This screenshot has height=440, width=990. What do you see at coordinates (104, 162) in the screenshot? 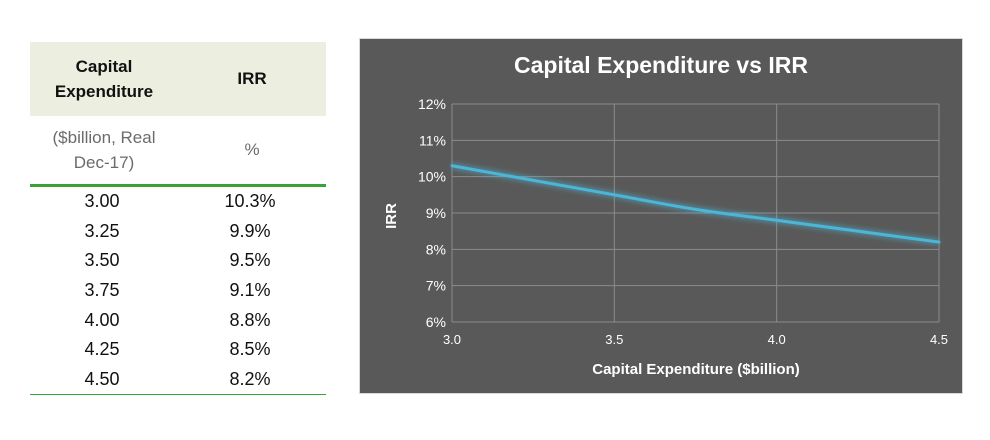
I see `units-capex-line2: Dec-17)` at bounding box center [104, 162].